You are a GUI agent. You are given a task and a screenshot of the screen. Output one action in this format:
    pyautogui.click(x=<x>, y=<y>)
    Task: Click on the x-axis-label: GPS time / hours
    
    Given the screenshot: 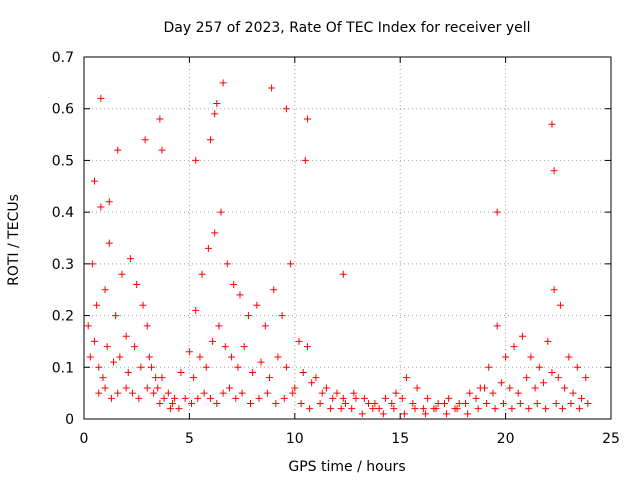 What is the action you would take?
    pyautogui.click(x=346, y=467)
    